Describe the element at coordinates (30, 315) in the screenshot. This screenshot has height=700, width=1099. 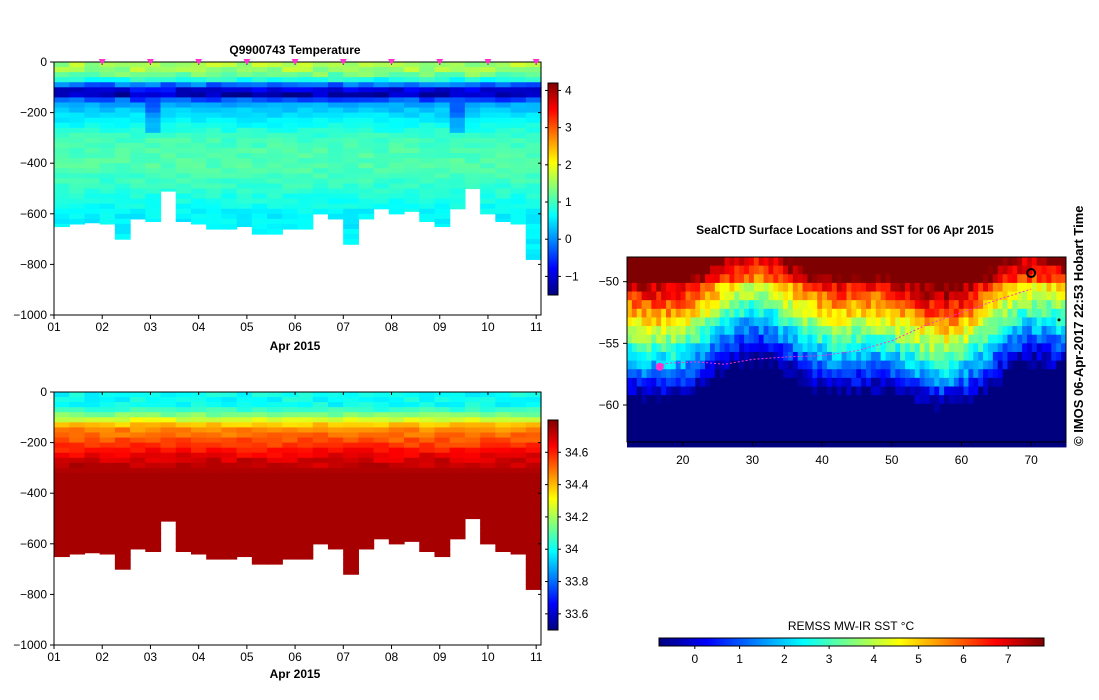
I see `y-tick-label: −1000` at that location.